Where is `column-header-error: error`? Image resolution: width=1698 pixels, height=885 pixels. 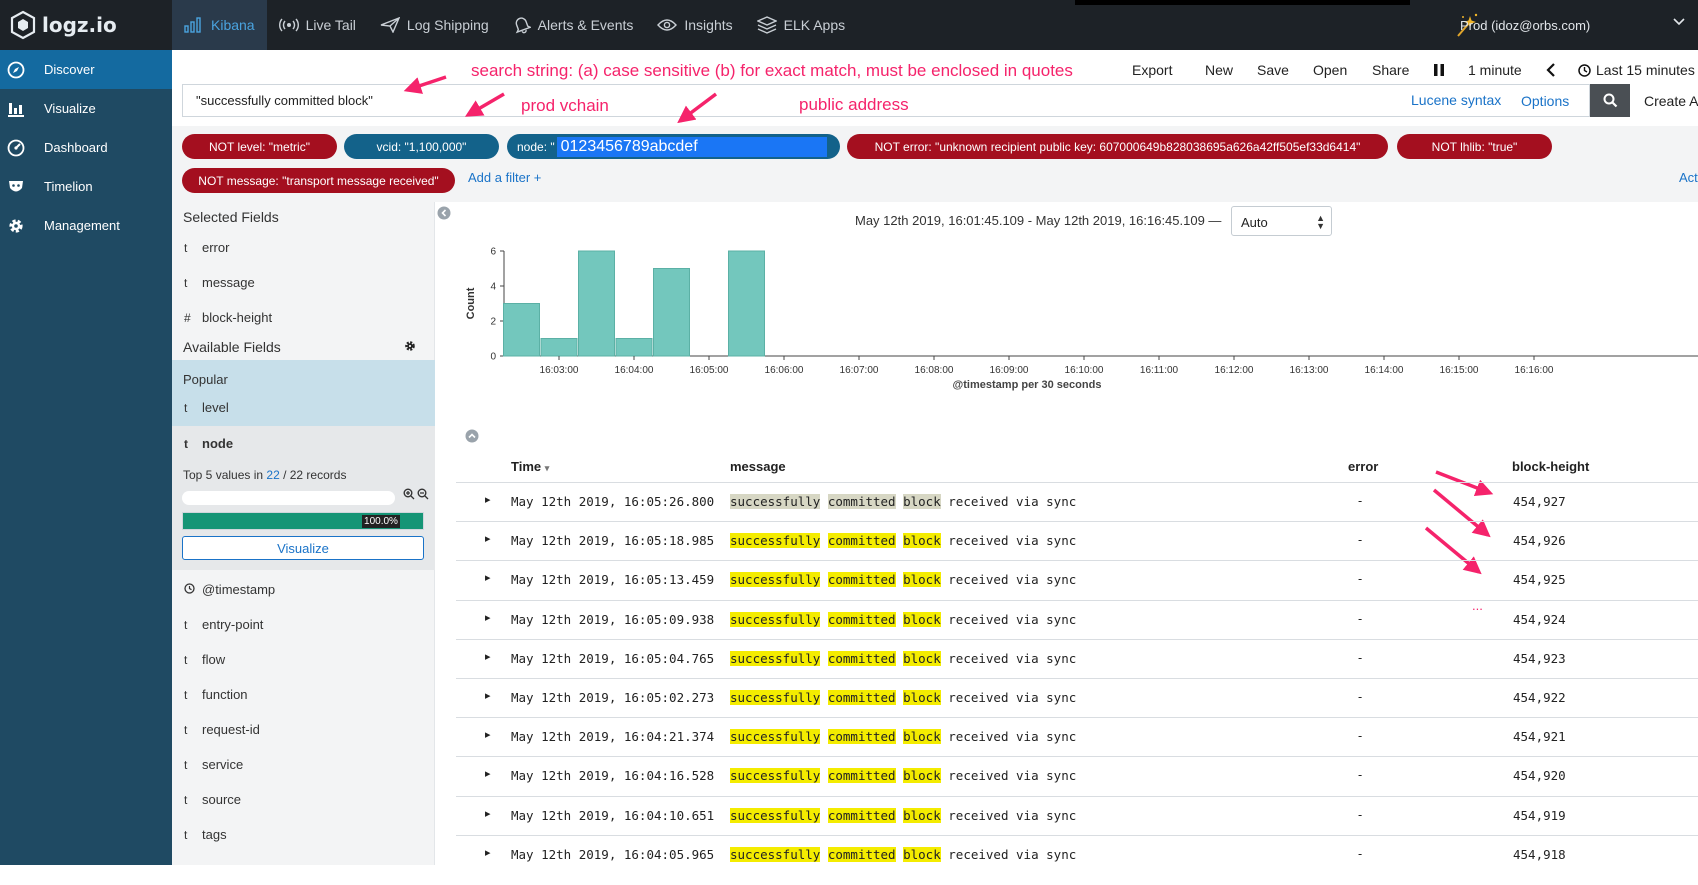
column-header-error: error is located at coordinates (1363, 466).